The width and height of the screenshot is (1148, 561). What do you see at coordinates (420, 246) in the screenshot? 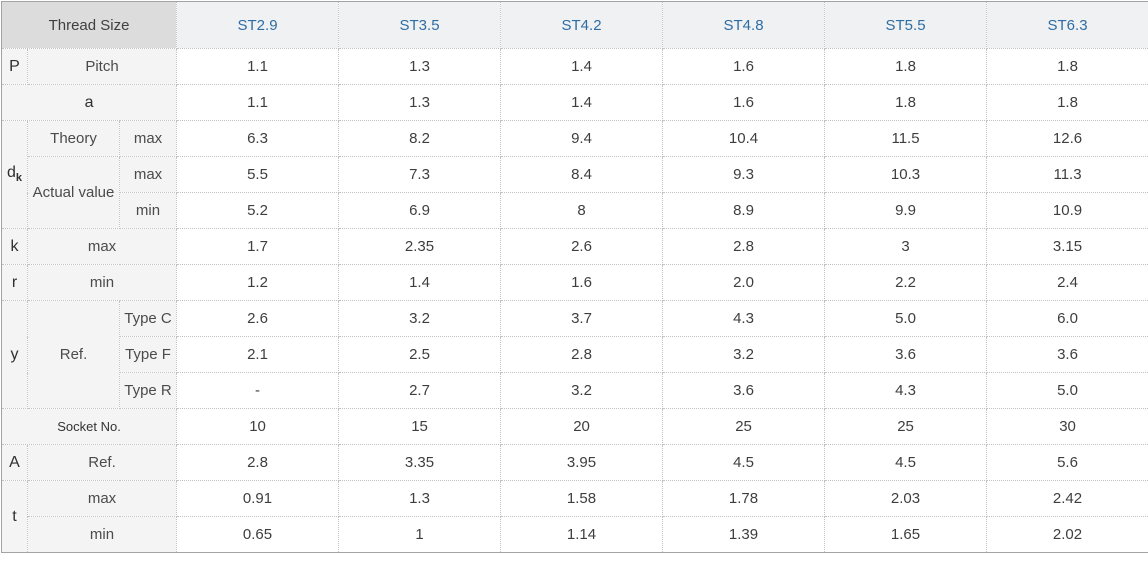
I see `value-cell: 2.35` at bounding box center [420, 246].